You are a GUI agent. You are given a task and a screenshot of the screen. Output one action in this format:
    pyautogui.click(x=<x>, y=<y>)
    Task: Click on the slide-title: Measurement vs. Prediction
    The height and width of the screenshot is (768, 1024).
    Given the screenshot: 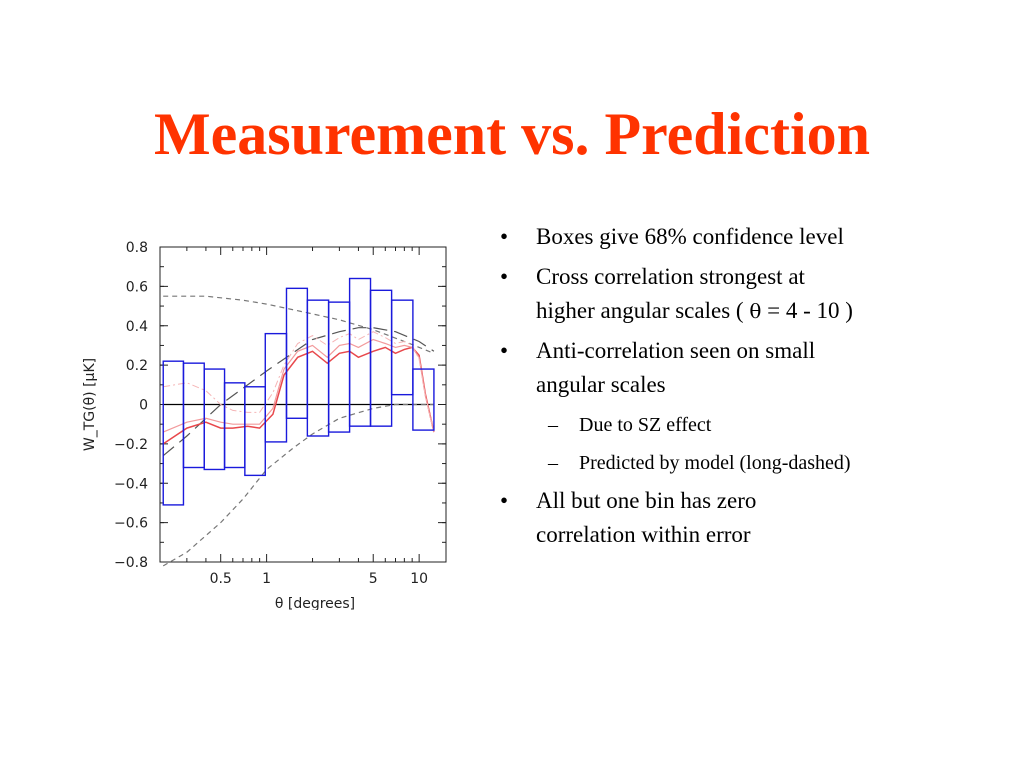 What is the action you would take?
    pyautogui.click(x=512, y=134)
    